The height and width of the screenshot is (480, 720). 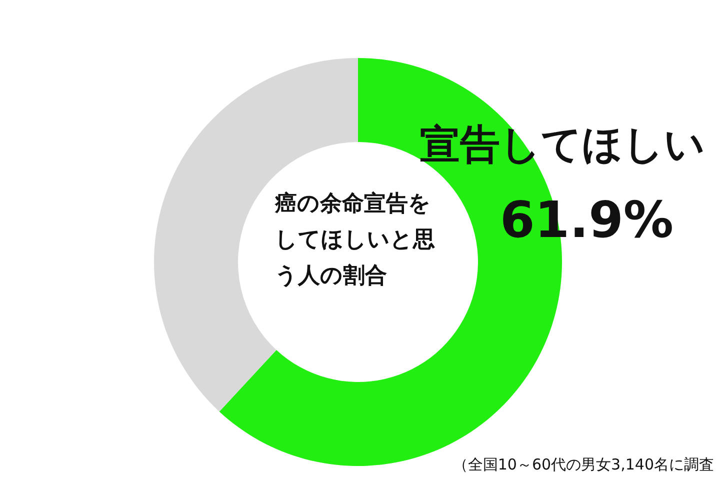 I want to click on text: 癌の余命宣告をしてほしいと思う人の割合, so click(x=354, y=239).